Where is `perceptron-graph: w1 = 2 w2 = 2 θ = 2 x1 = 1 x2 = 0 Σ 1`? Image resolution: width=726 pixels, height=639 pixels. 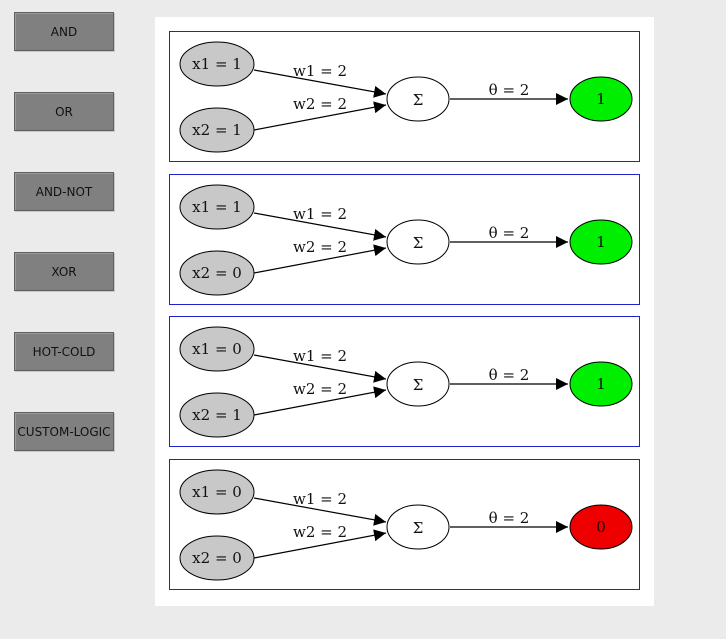
perceptron-graph: w1 = 2 w2 = 2 θ = 2 x1 = 1 x2 = 0 Σ 1 is located at coordinates (406, 240).